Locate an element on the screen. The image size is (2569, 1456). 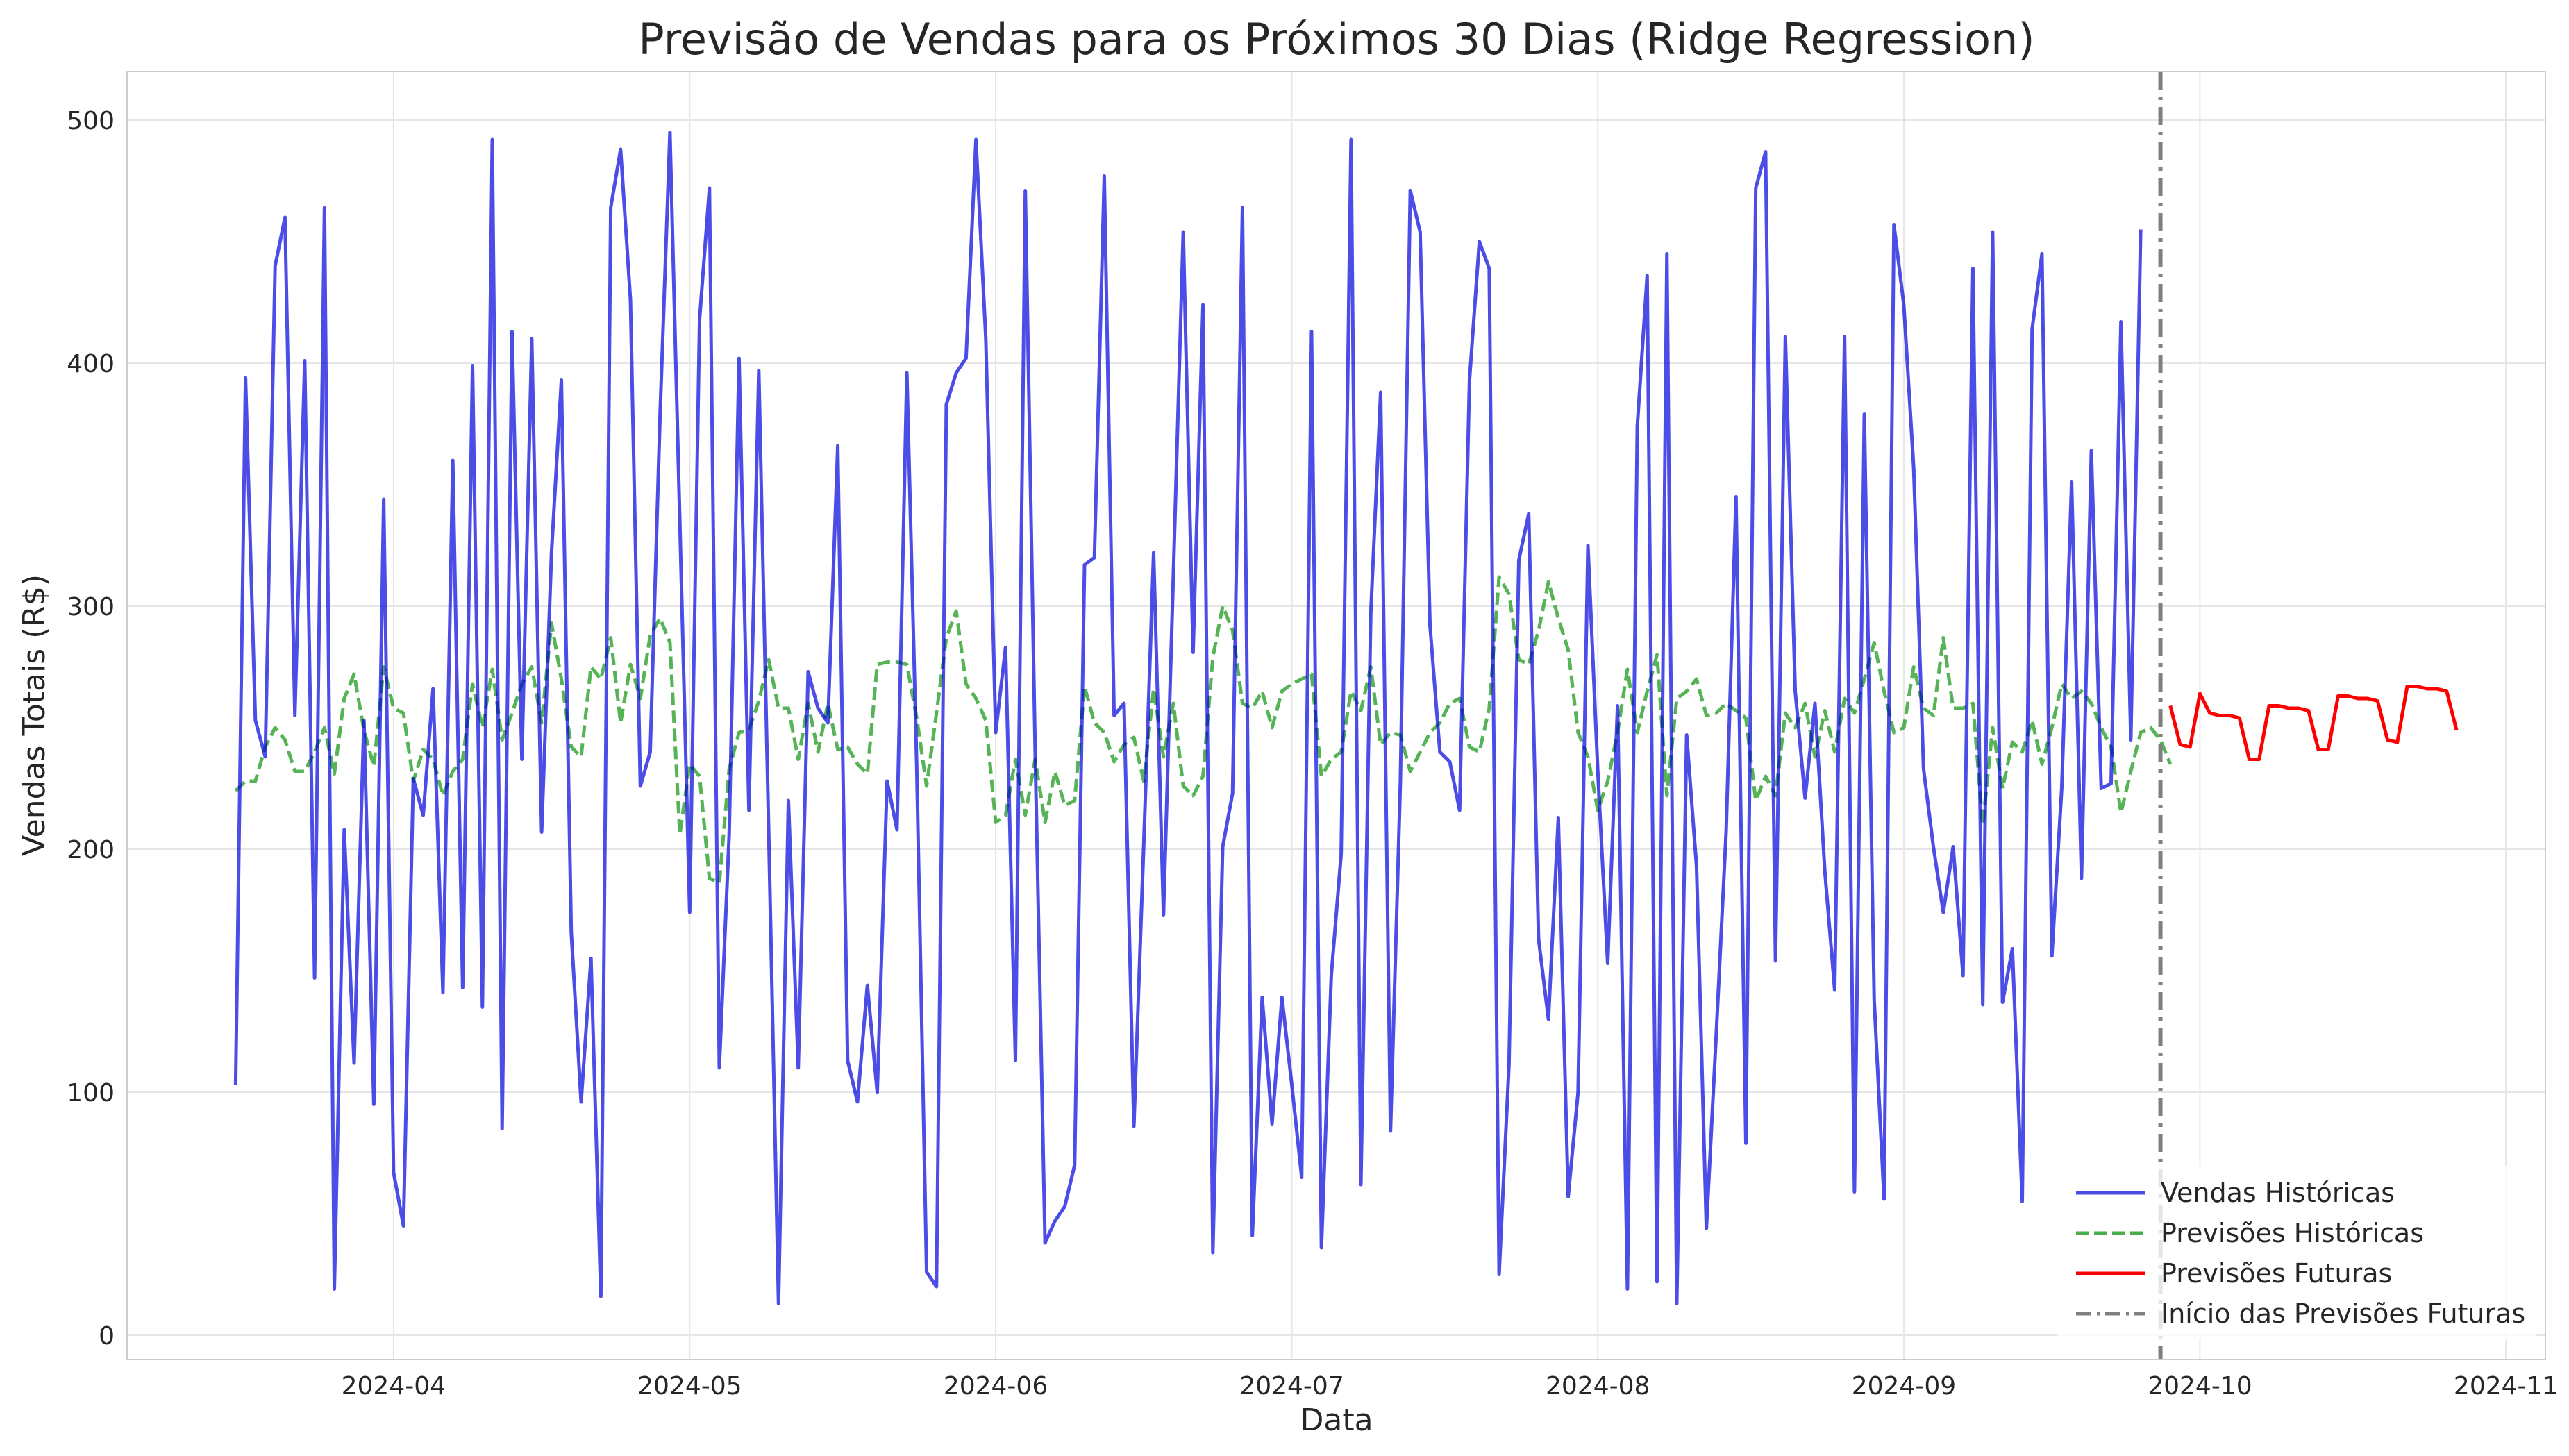
y-axis-title: Vendas Totais (R$) is located at coordinates (34, 715).